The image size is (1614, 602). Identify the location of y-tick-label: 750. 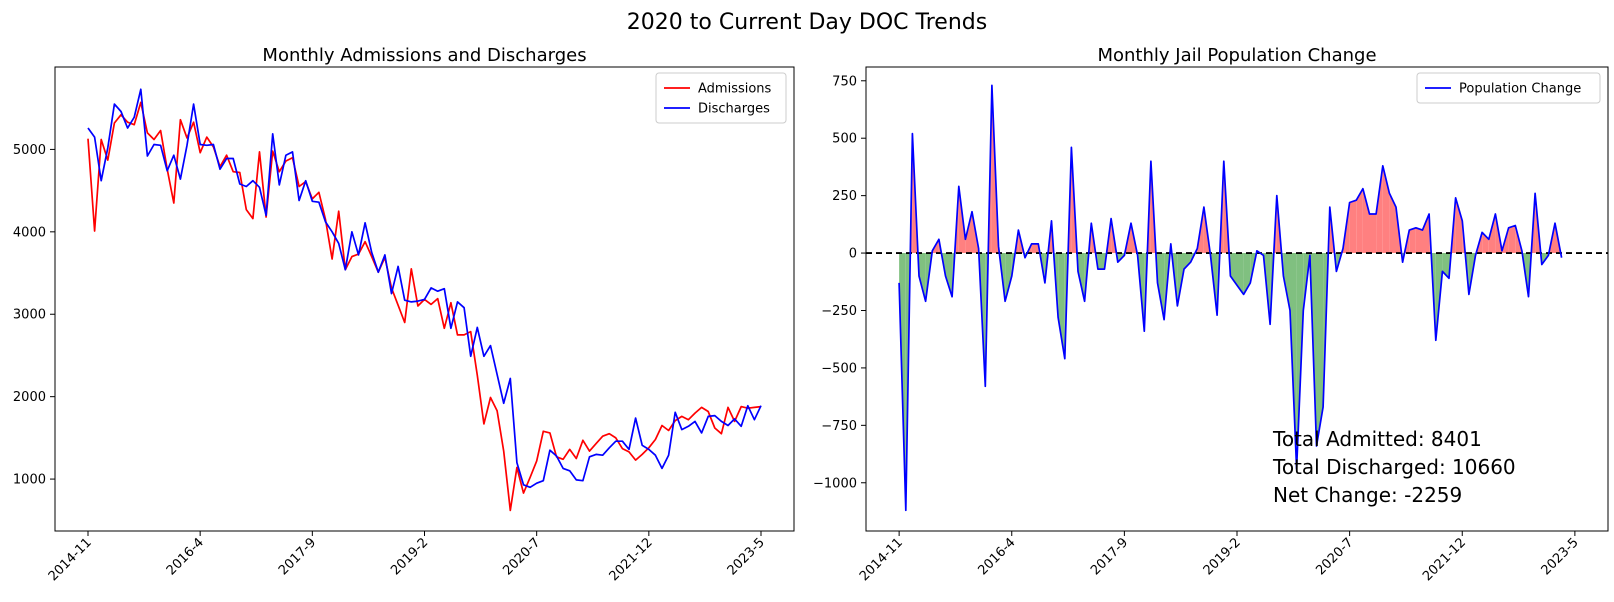
(844, 81).